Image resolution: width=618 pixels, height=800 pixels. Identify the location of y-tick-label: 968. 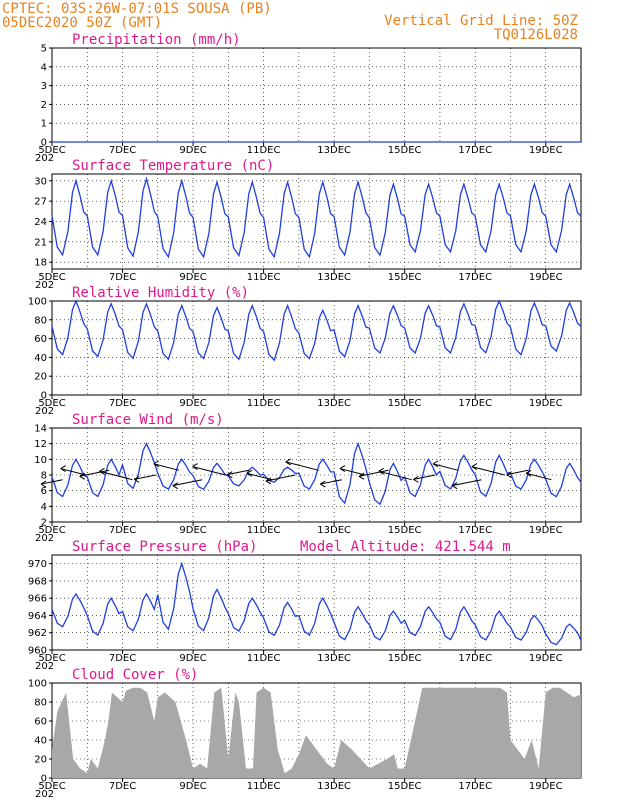
(37, 581).